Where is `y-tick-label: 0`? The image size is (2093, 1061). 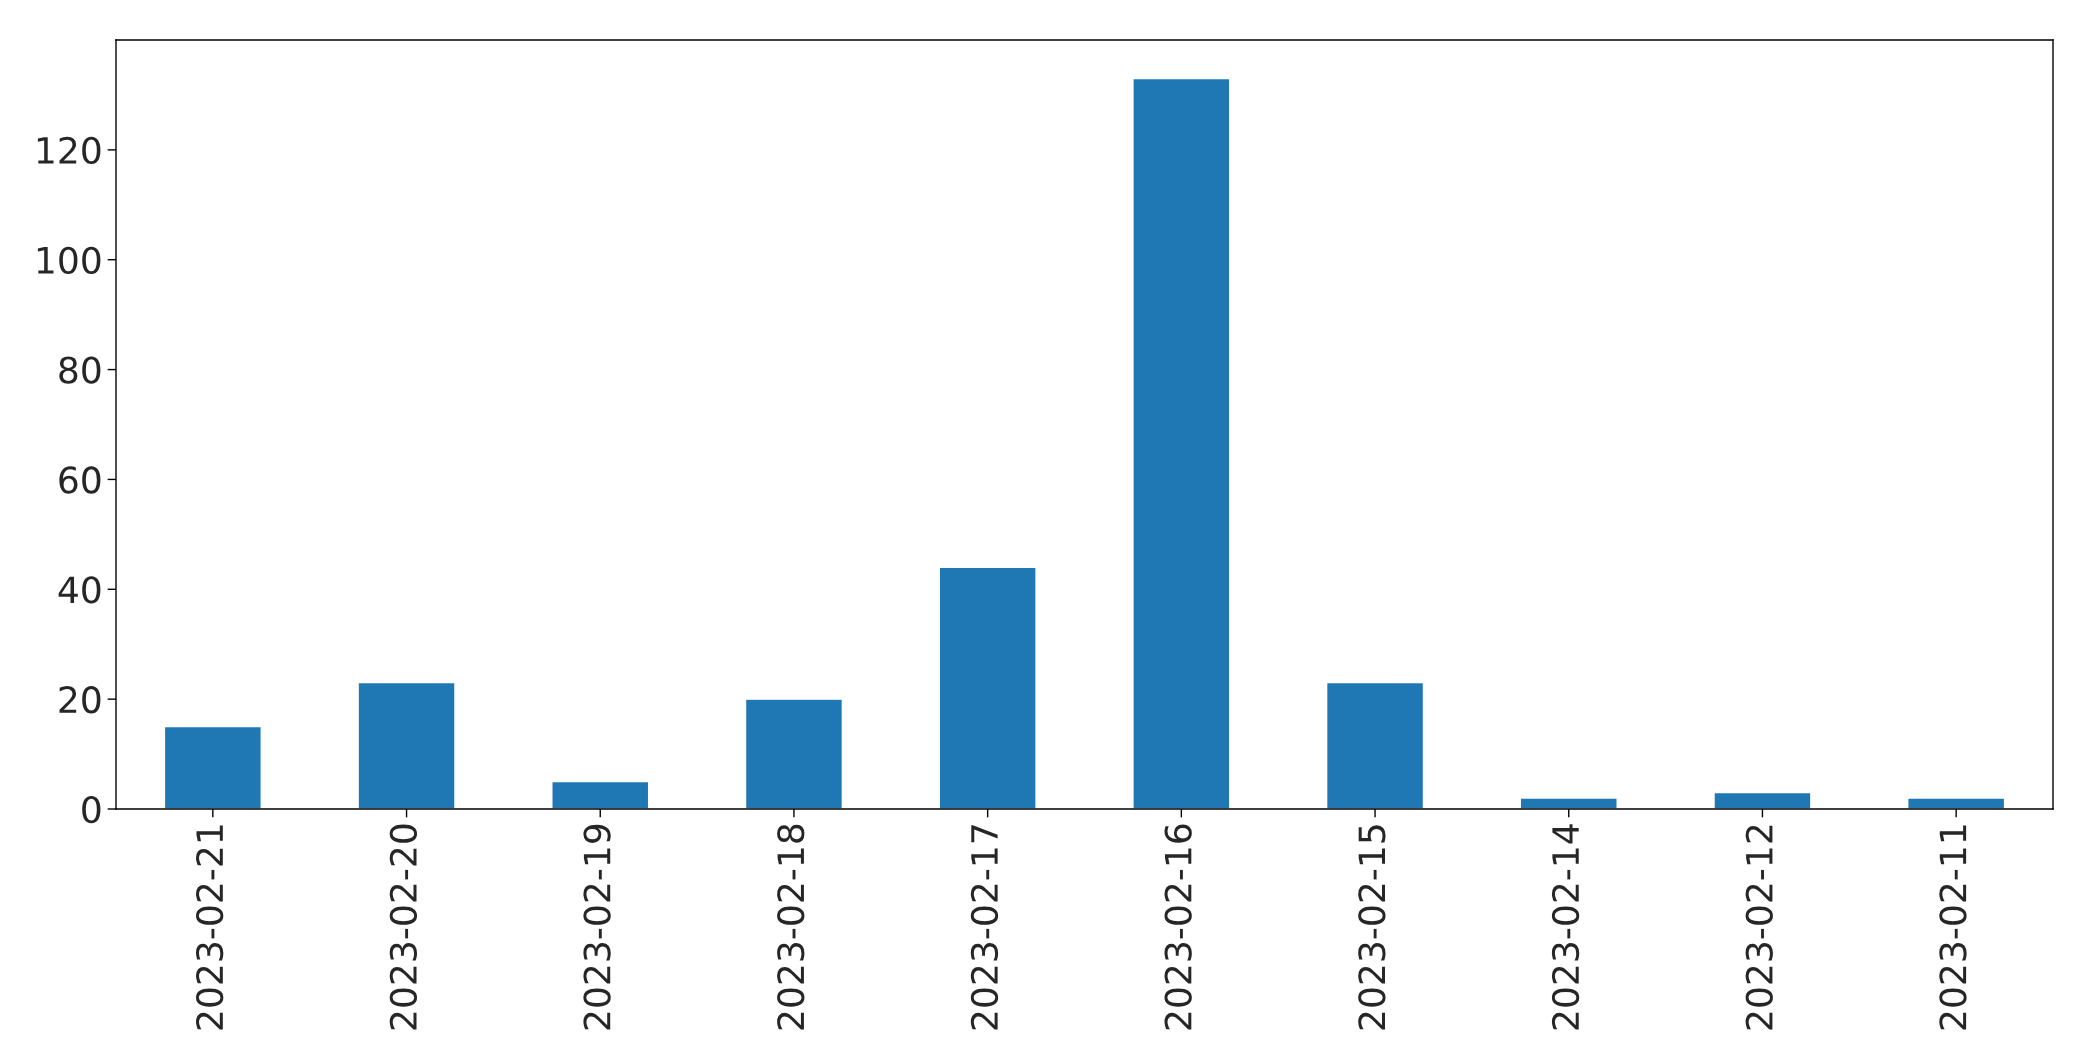 y-tick-label: 0 is located at coordinates (91, 809).